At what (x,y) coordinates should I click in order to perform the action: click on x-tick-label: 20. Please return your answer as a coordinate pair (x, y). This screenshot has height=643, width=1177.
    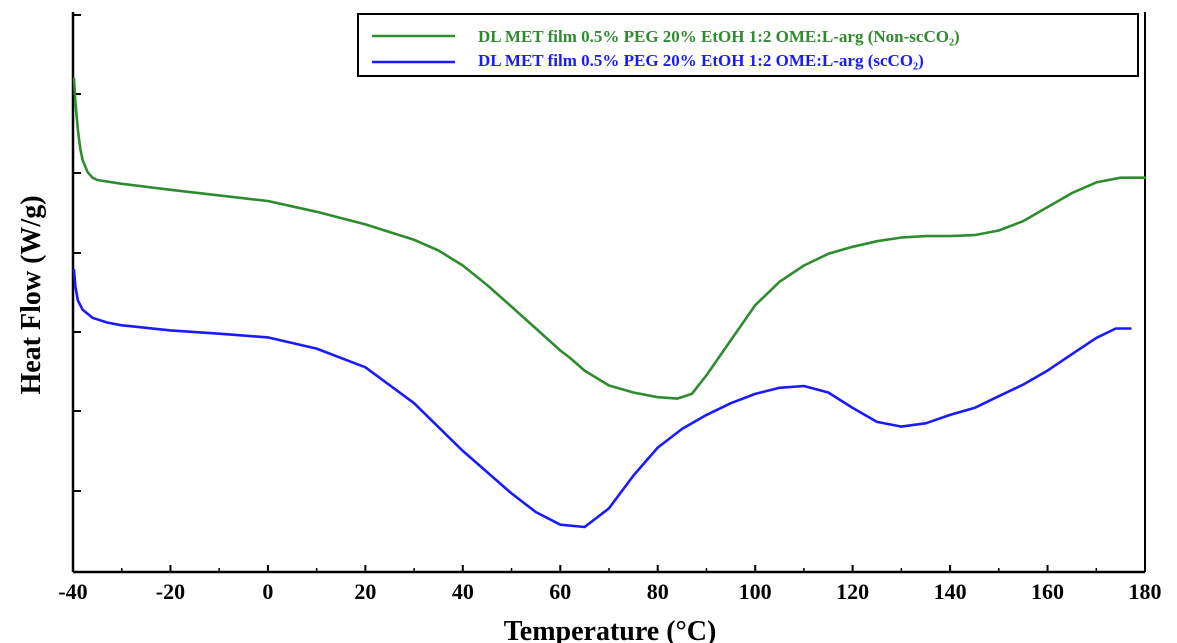
    Looking at the image, I should click on (365, 591).